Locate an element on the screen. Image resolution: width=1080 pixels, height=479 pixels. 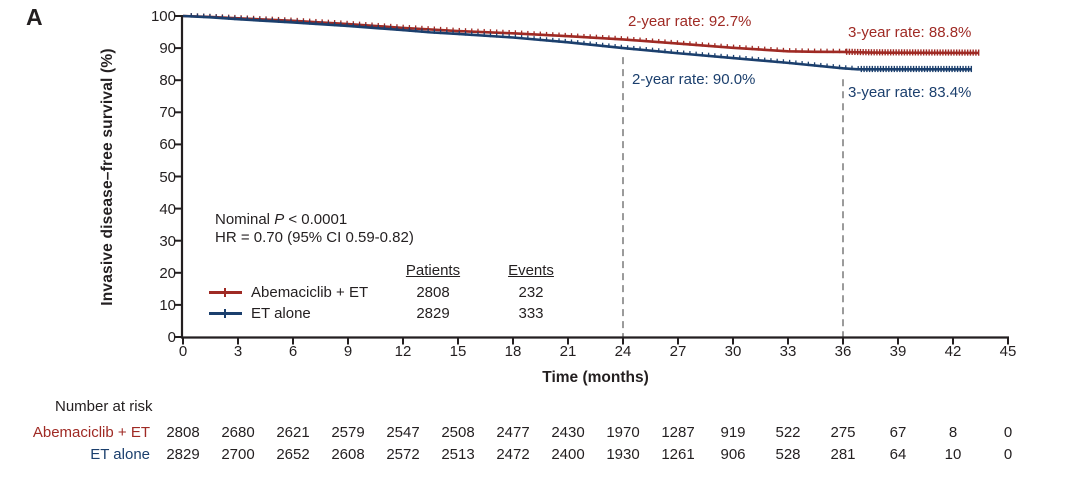
x-tick-label: 0 is located at coordinates (183, 351).